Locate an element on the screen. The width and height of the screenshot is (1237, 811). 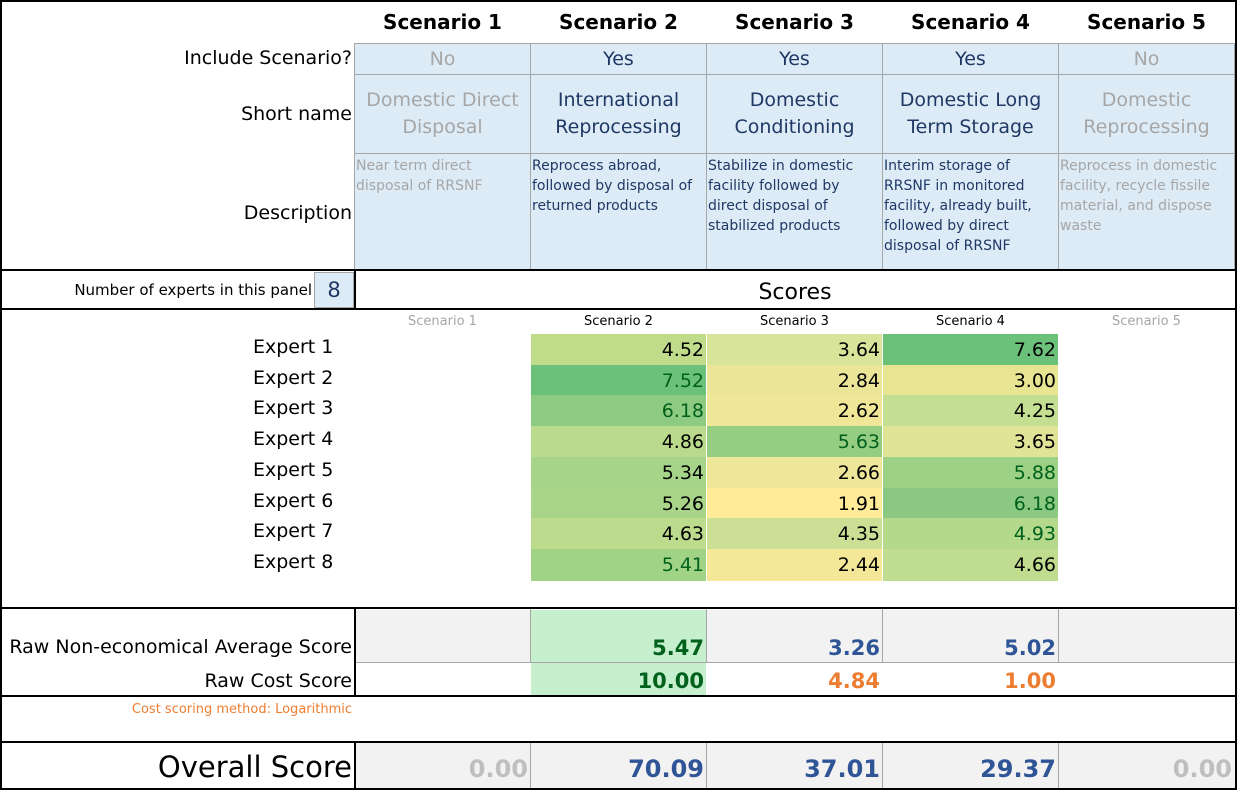
expert-score-cell: 4.25 is located at coordinates (970, 411).